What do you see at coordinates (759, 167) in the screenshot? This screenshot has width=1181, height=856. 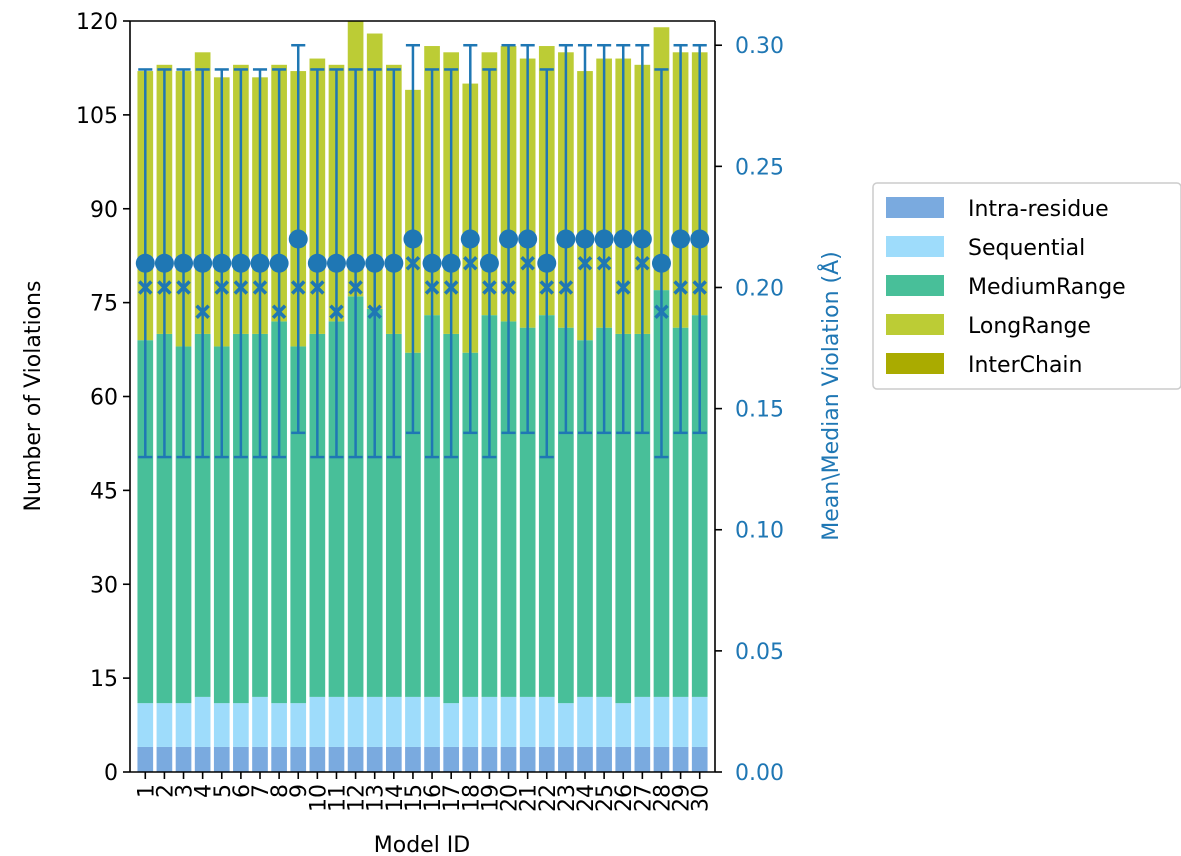 I see `y2-tick-label: 0.25` at bounding box center [759, 167].